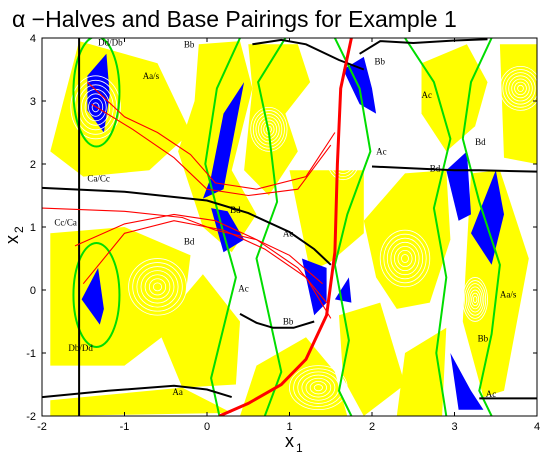 This screenshot has width=550, height=462. I want to click on annotation-label-8: Ac, so click(243, 288).